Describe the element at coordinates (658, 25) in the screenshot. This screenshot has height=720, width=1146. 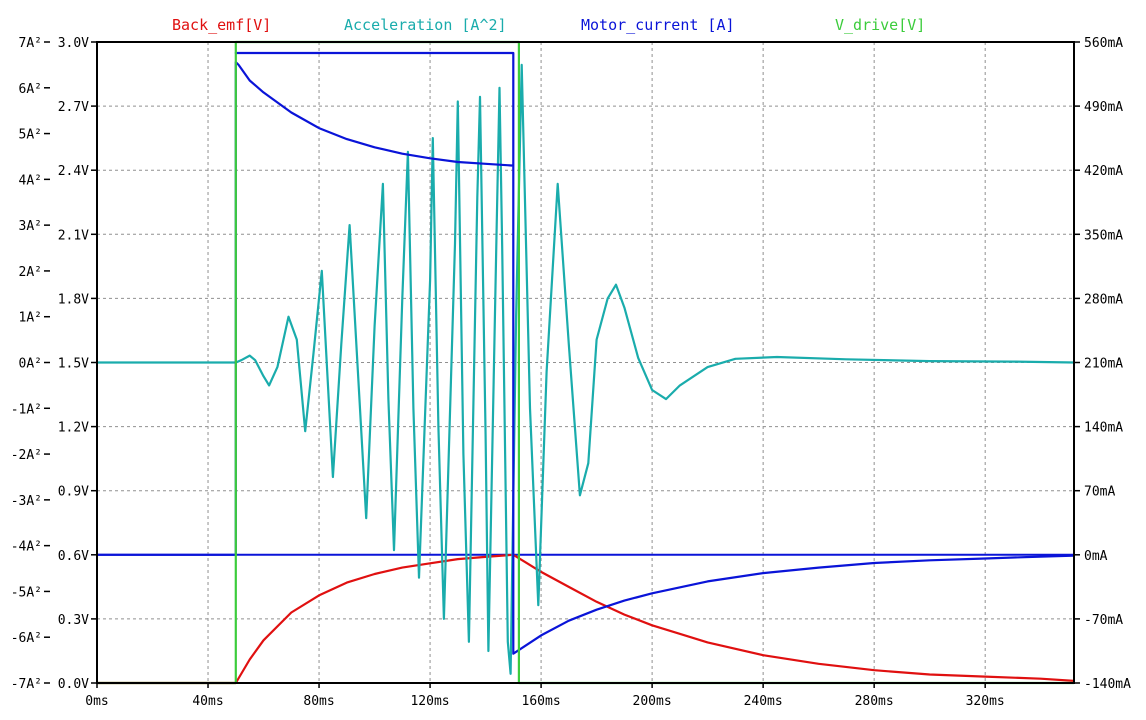
I see `legend-motor-current: Motor_current [A]` at that location.